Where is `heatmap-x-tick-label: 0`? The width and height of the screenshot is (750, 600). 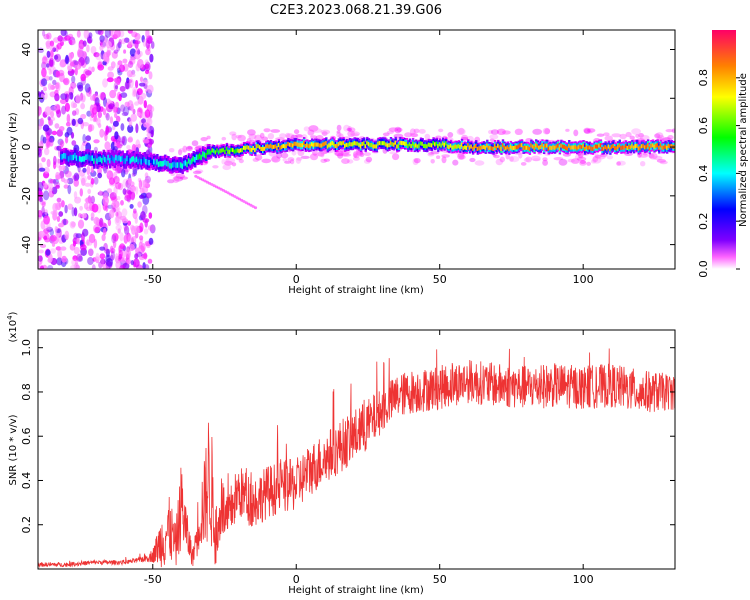 heatmap-x-tick-label: 0 is located at coordinates (296, 279).